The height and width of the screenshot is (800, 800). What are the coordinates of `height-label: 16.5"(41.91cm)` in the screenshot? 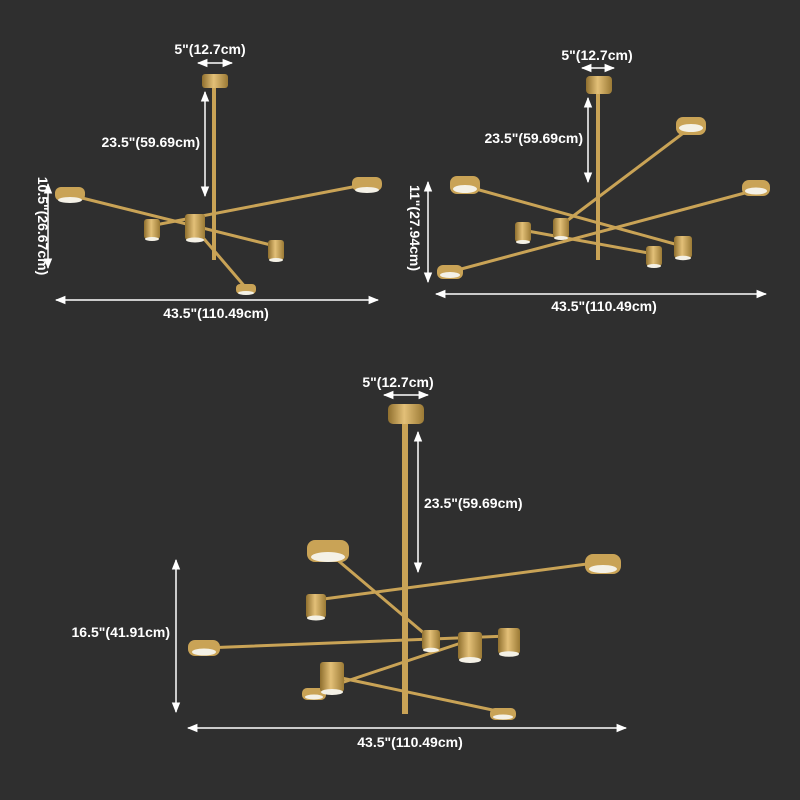 It's located at (121, 632).